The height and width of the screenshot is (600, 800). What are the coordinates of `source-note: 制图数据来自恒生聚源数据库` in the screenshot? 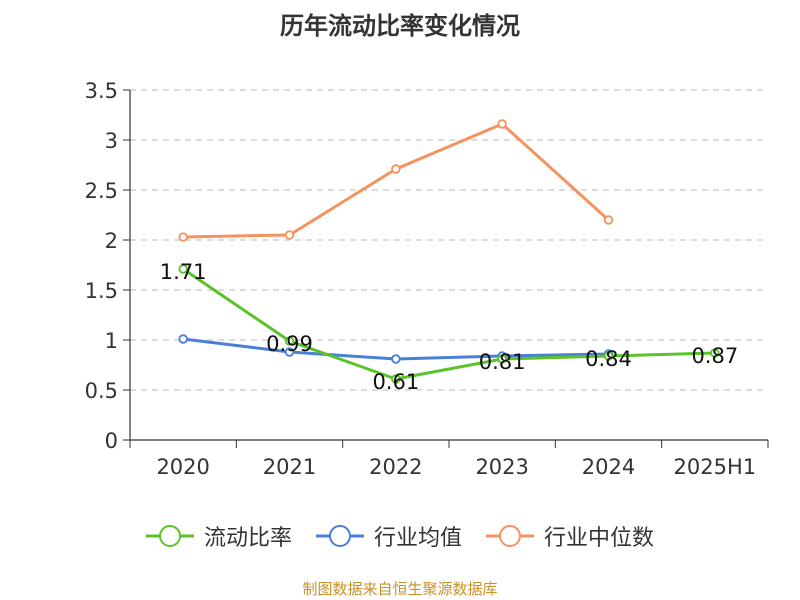 It's located at (400, 589).